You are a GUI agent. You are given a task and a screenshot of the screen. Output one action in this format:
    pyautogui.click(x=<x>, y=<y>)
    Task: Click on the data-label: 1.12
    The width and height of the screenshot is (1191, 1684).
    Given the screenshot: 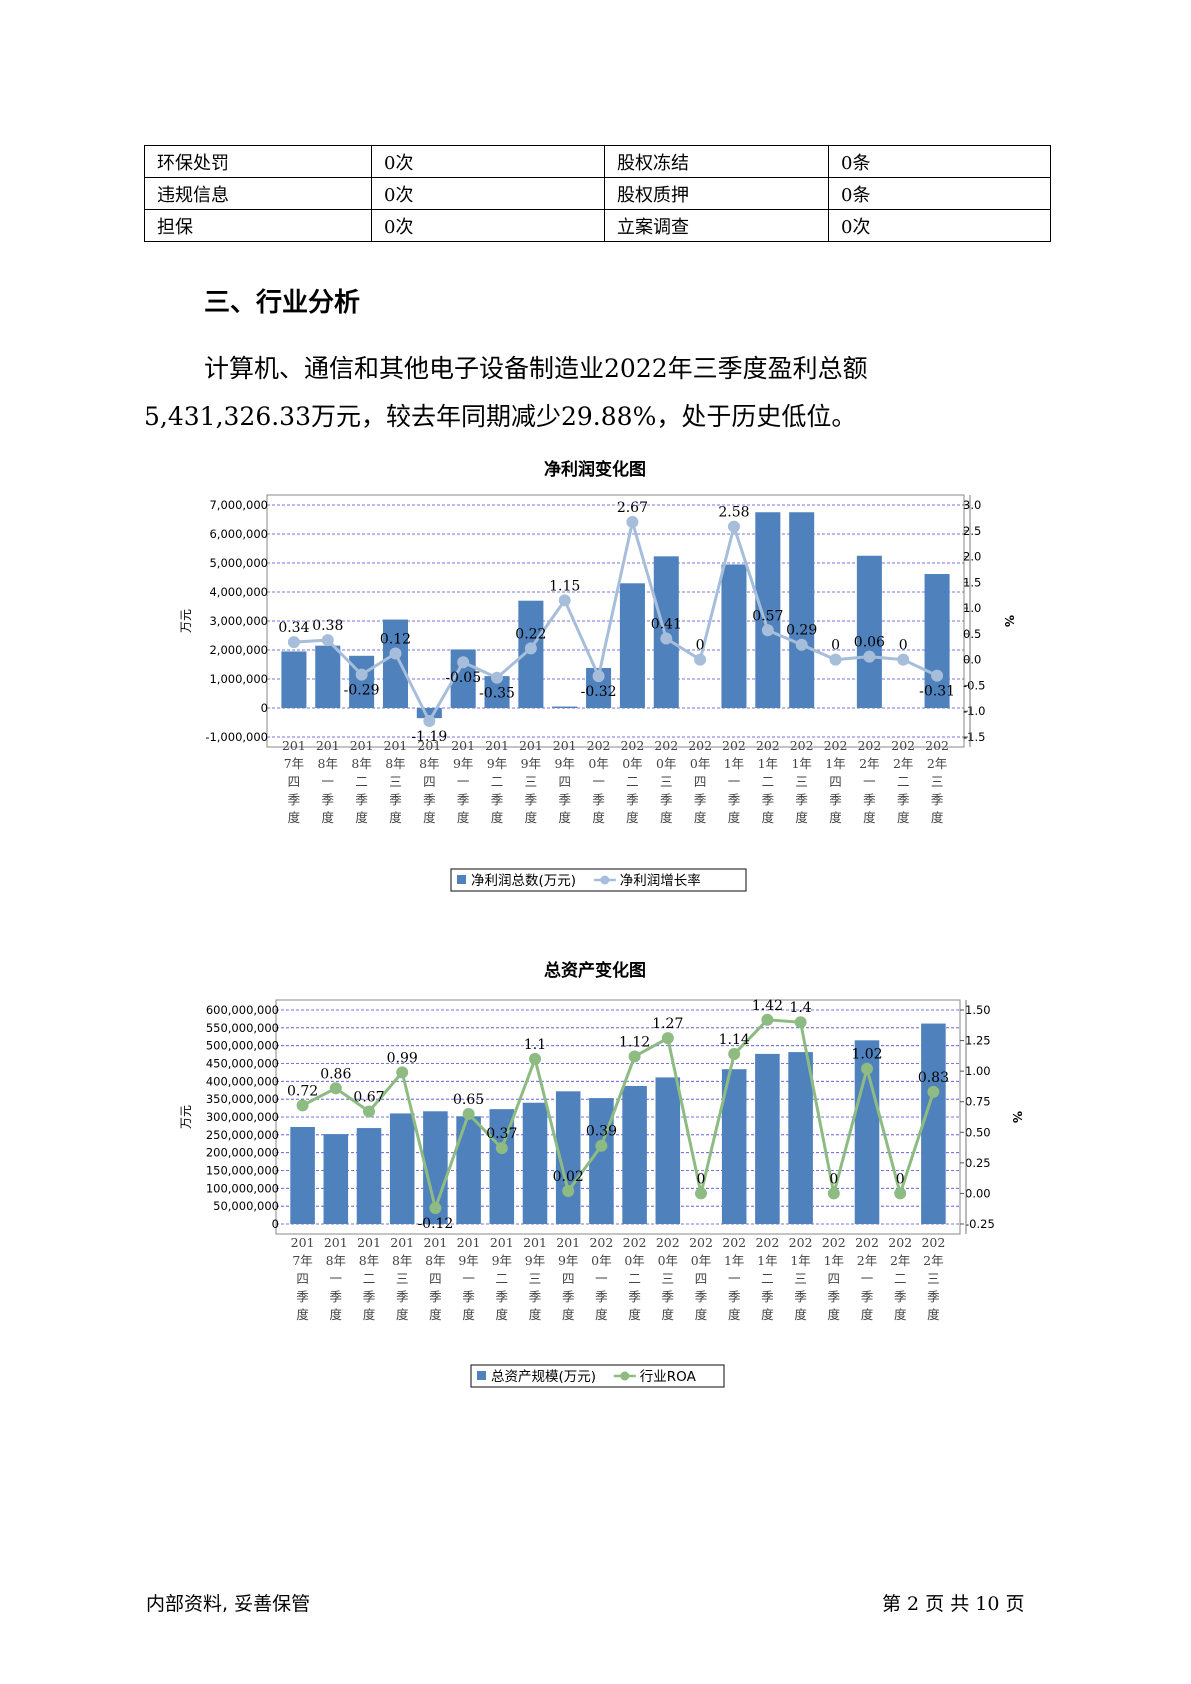 What is the action you would take?
    pyautogui.click(x=634, y=1042)
    